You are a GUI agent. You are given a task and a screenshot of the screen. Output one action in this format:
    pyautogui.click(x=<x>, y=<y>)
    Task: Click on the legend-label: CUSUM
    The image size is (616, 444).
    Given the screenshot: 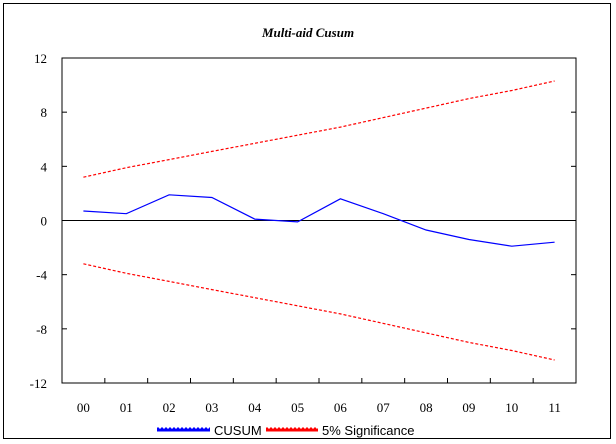 What is the action you would take?
    pyautogui.click(x=238, y=430)
    